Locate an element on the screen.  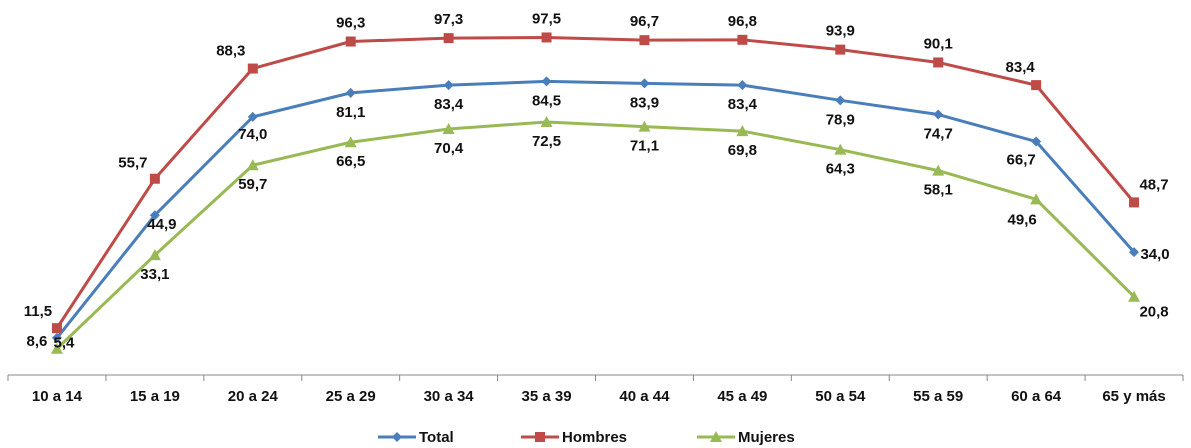
data-label-mujeres: 33,1 is located at coordinates (154, 274).